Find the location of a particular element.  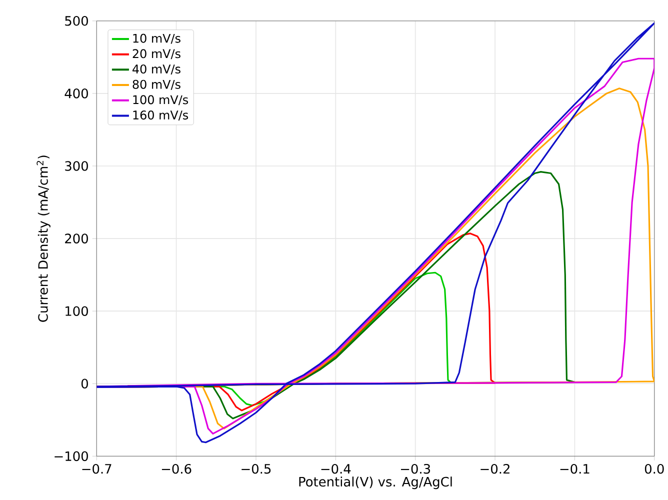

legend-label: 10 mV/s is located at coordinates (156, 39).